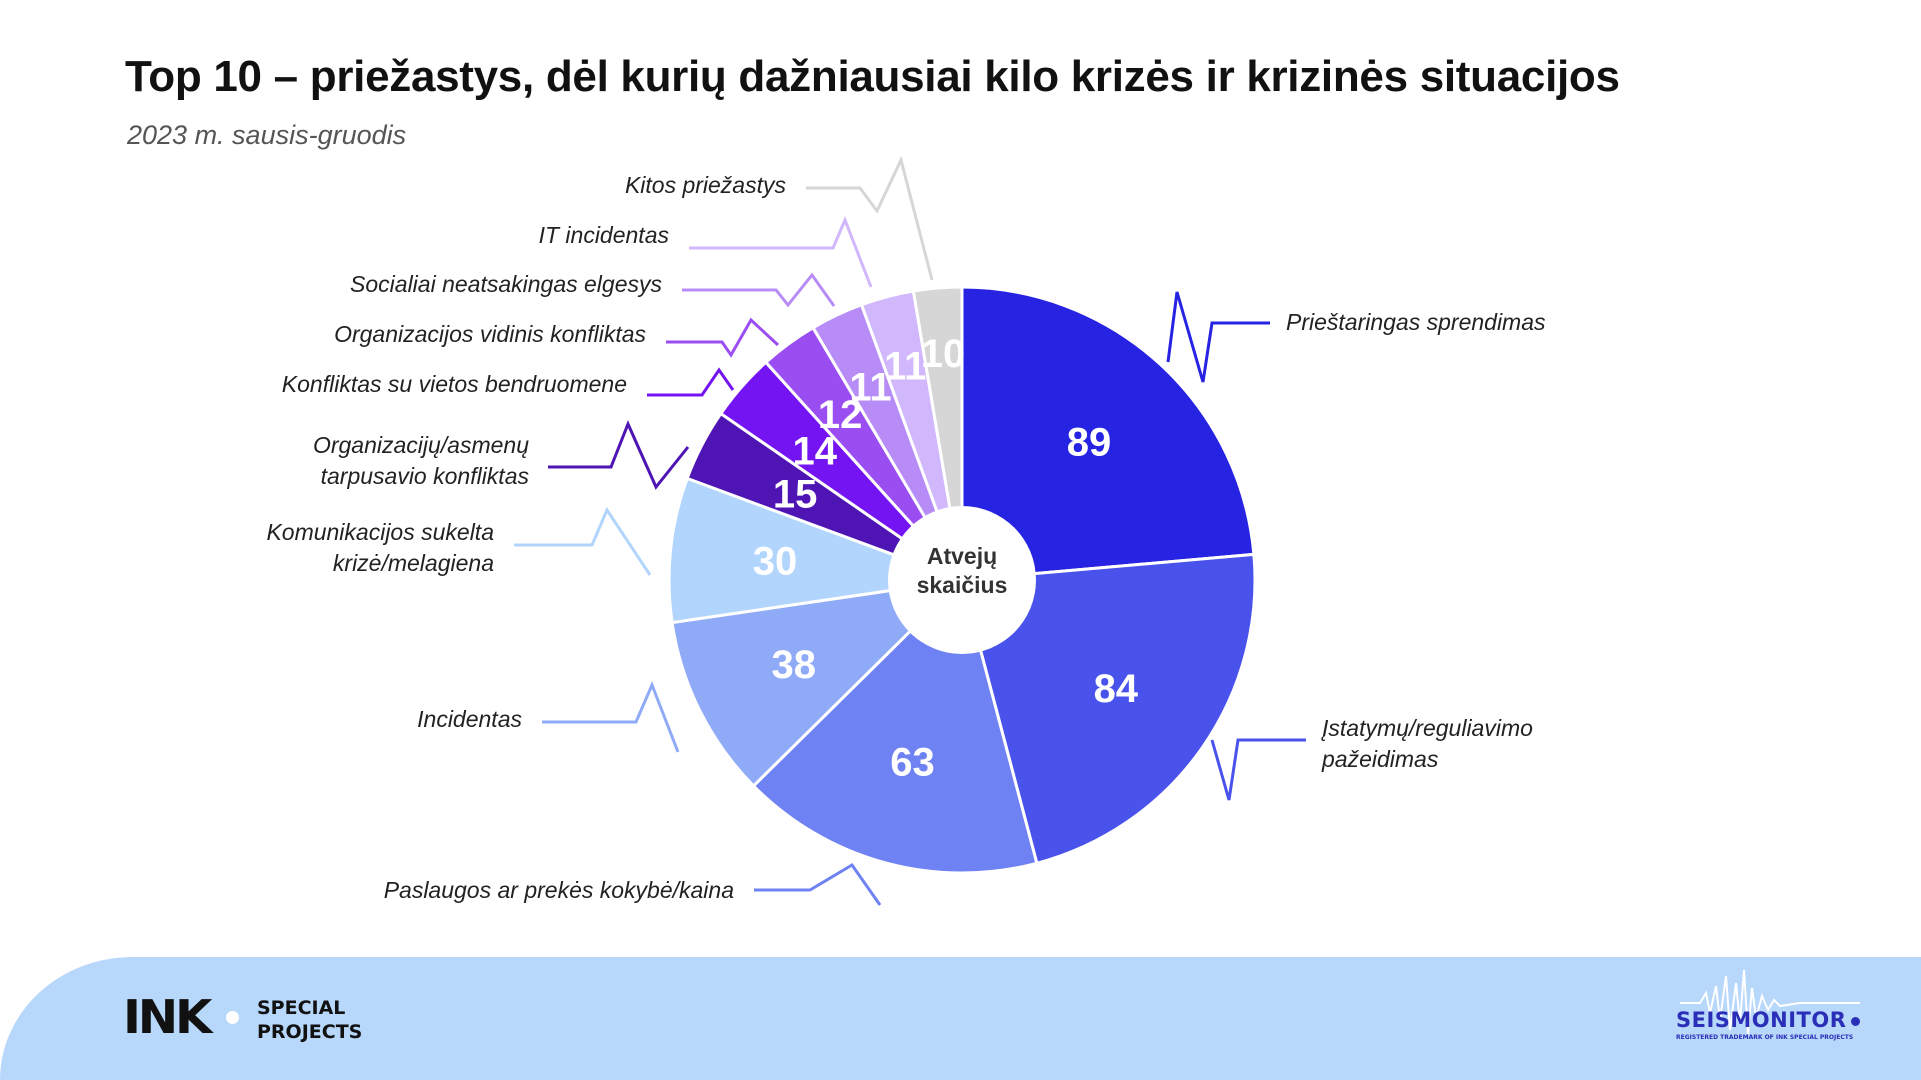 Image resolution: width=1921 pixels, height=1080 pixels. What do you see at coordinates (818, 683) in the screenshot?
I see `slice-incidentas` at bounding box center [818, 683].